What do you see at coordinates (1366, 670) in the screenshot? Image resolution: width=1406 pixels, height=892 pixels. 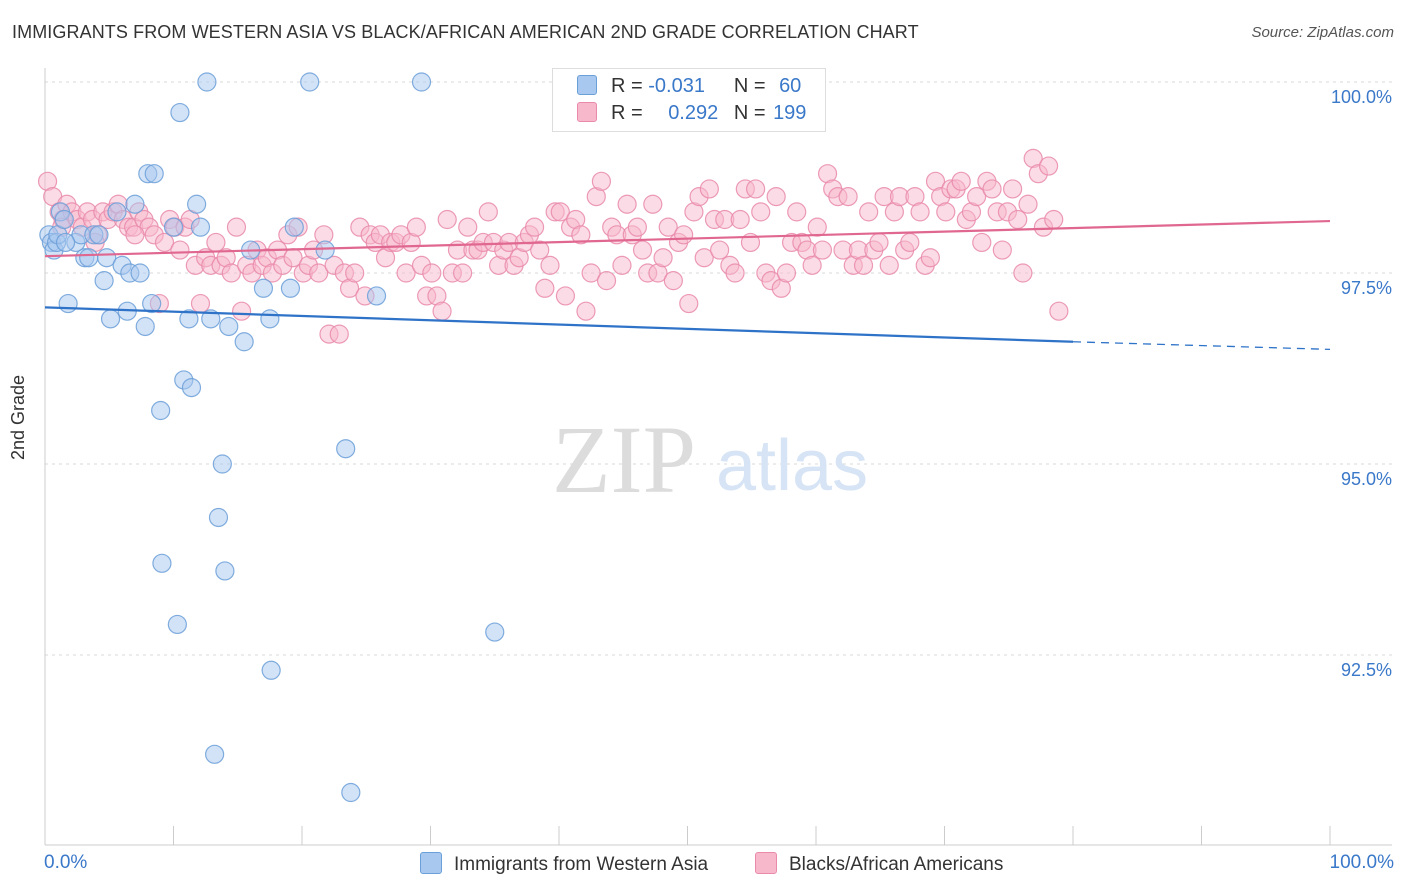 I see `y-tick-label-3: 92.5%` at bounding box center [1366, 670].